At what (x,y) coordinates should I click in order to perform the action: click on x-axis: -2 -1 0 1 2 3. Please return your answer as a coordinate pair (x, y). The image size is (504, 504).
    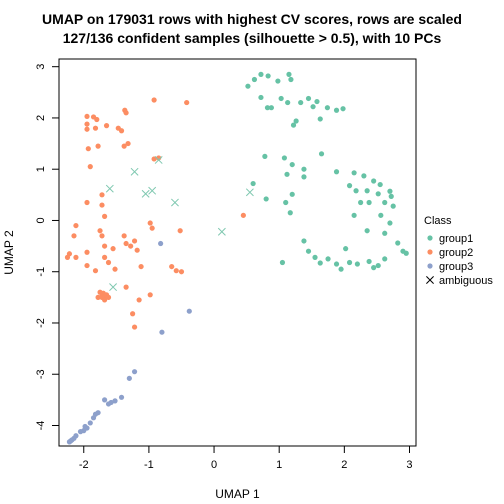
    Looking at the image, I should click on (246, 458).